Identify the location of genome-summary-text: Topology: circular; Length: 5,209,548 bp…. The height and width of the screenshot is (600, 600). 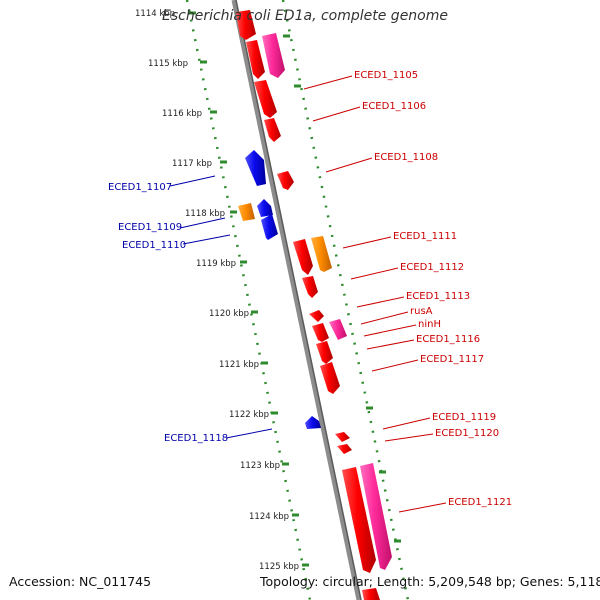
(430, 581).